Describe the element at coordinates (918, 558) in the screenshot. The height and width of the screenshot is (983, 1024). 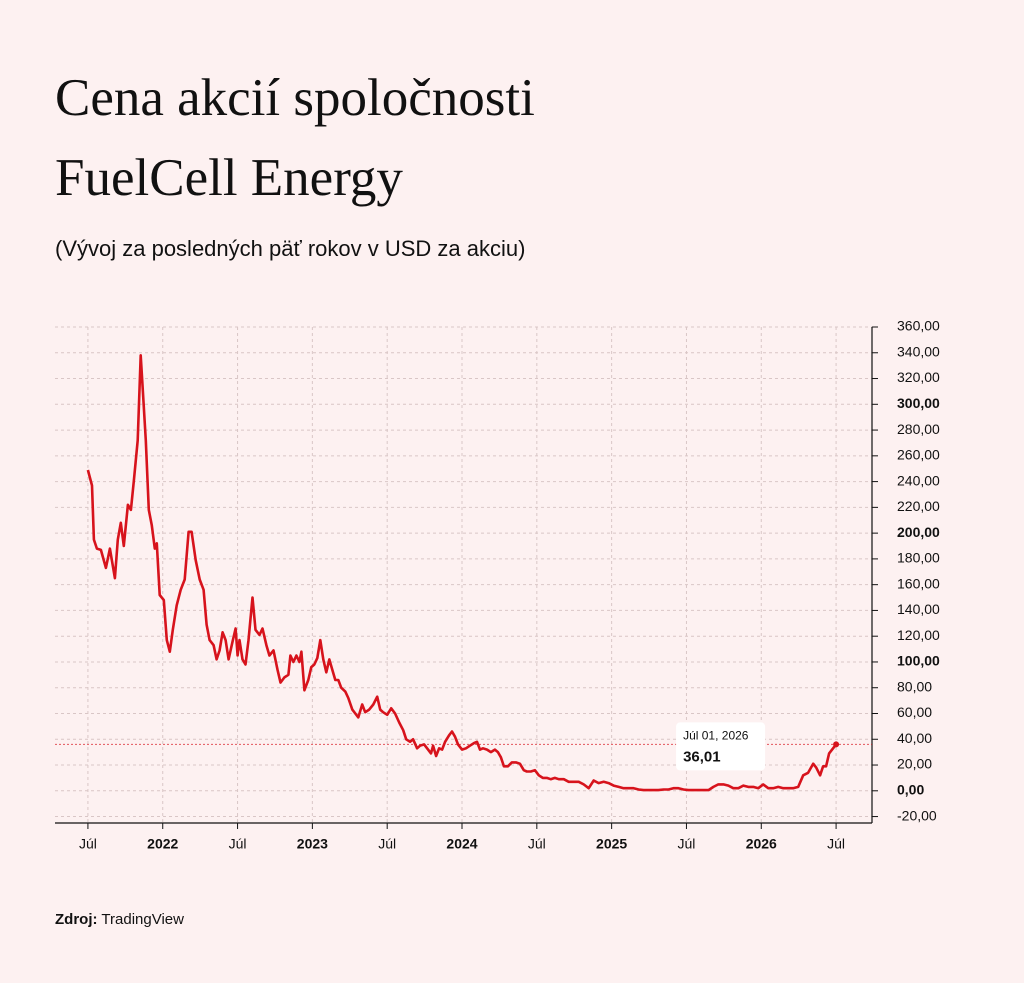
I see `y-tick-label: 180,00` at that location.